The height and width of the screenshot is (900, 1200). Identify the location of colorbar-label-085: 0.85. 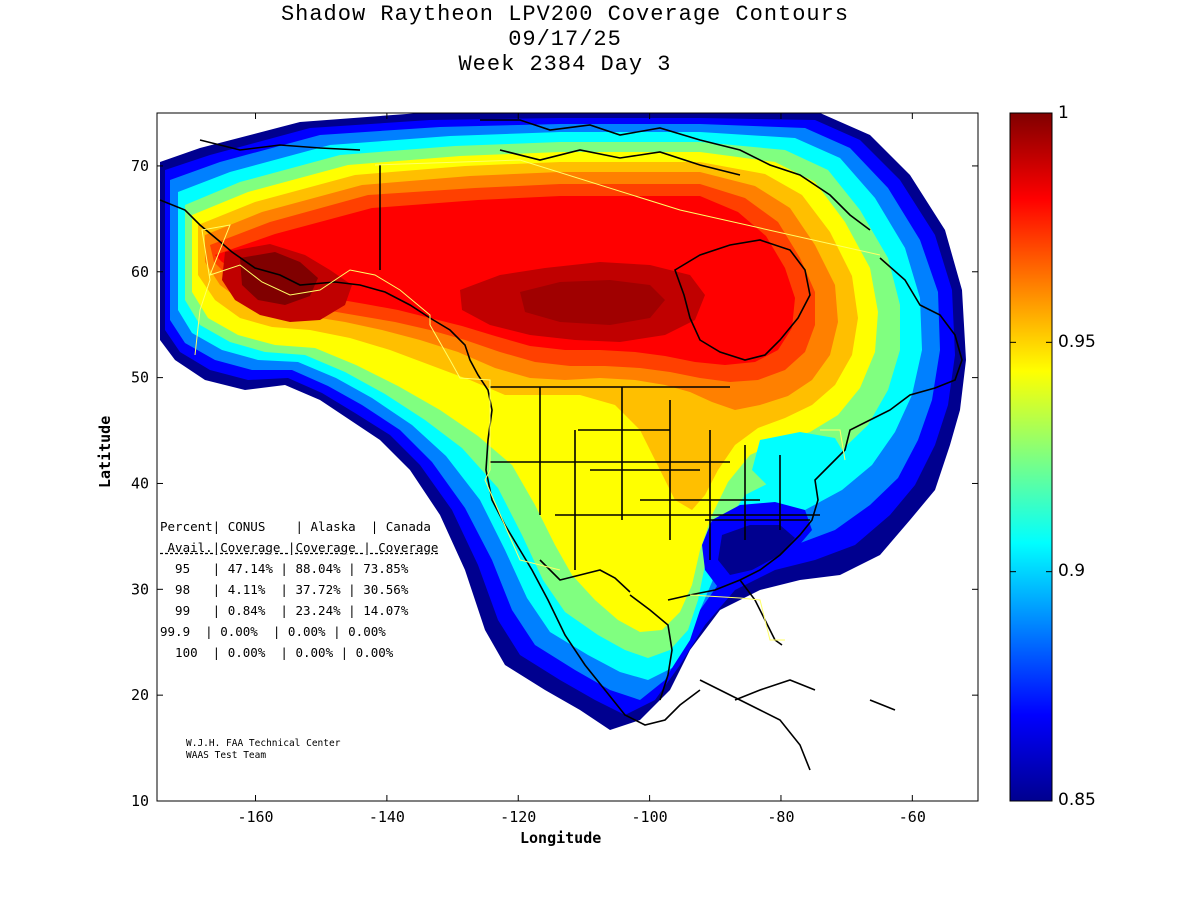
(1077, 800).